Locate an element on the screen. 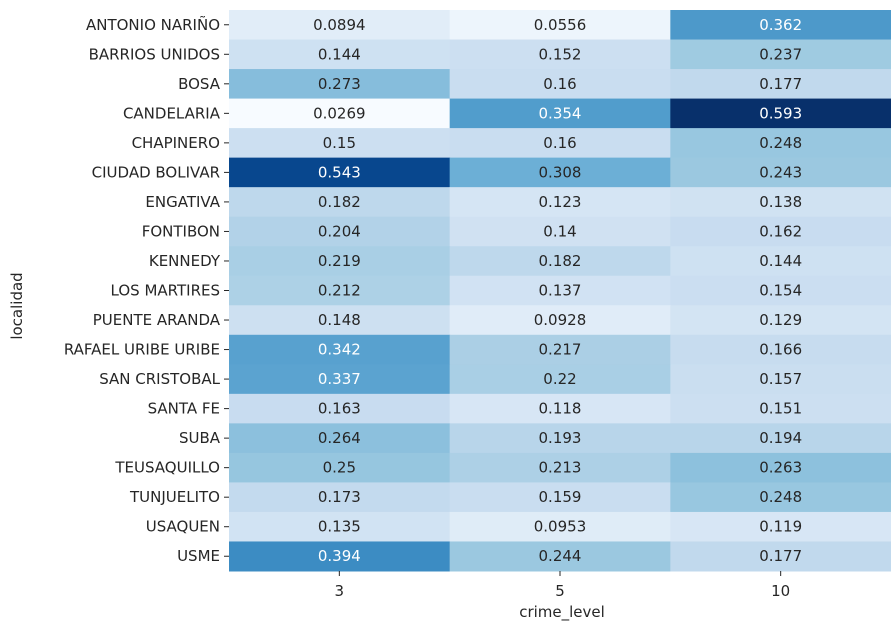  cell-value-label: 0.0928 is located at coordinates (560, 320).